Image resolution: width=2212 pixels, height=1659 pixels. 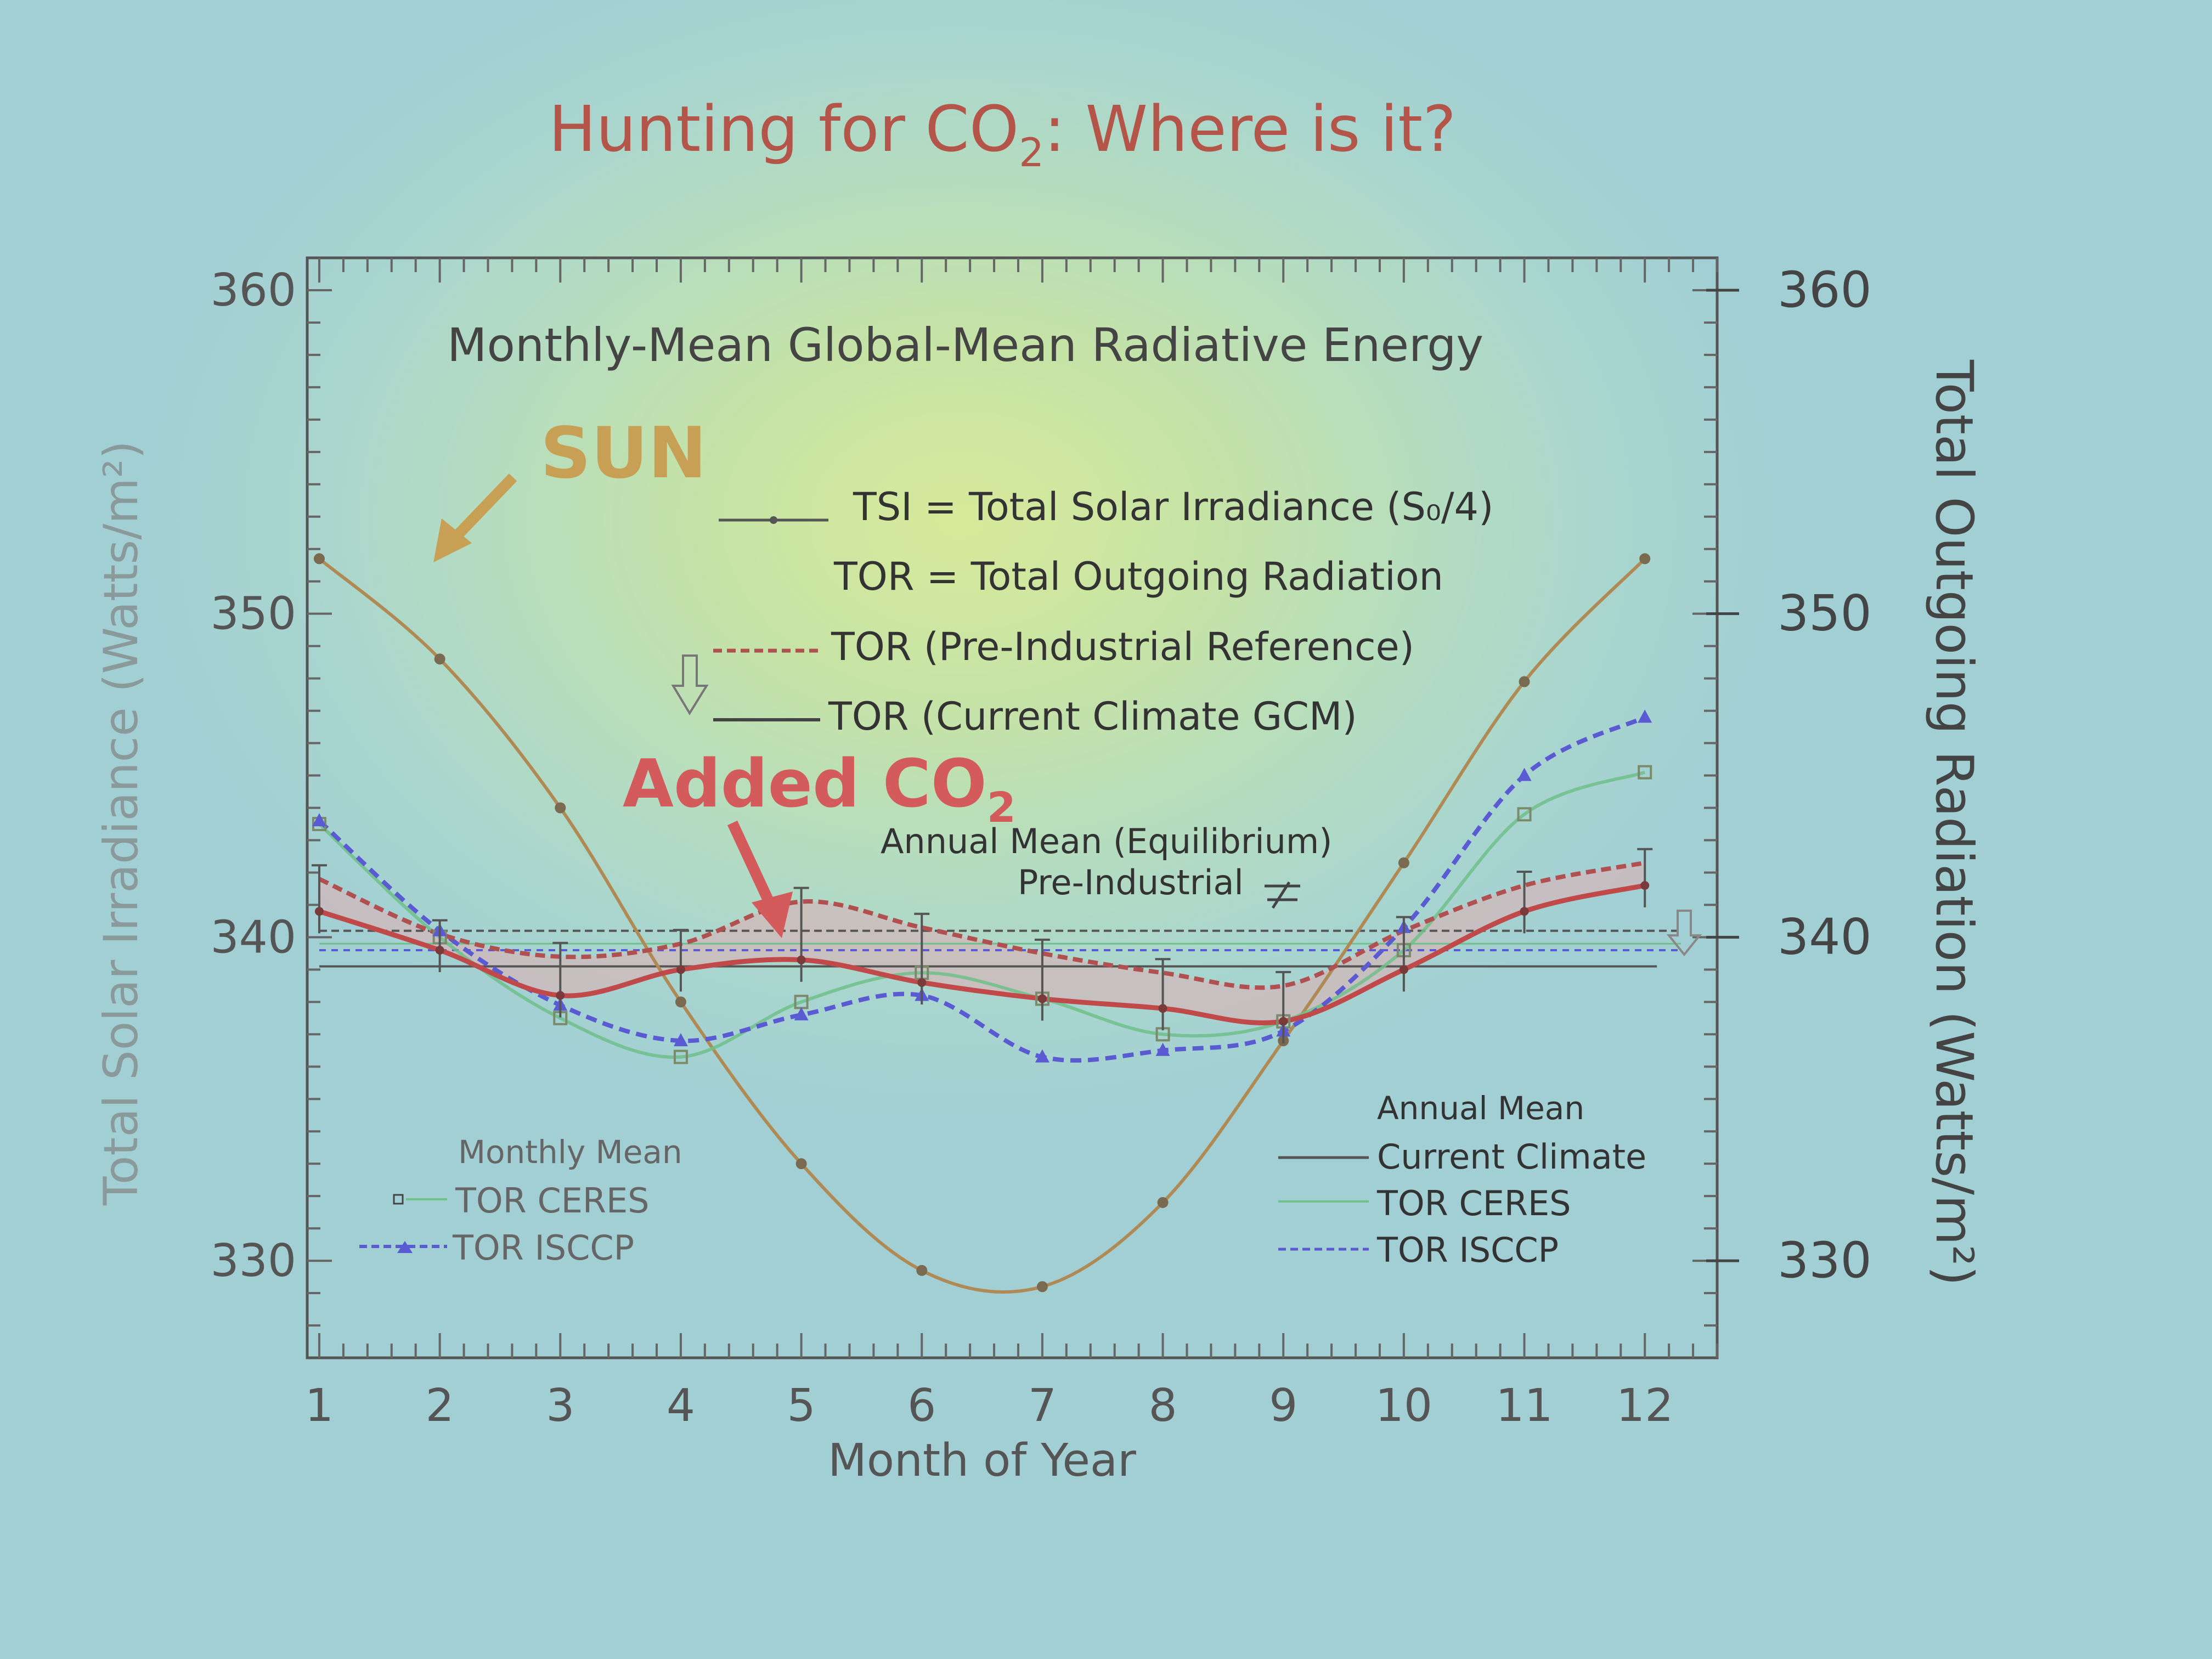 I want to click on legend-annual-isccp: TOR ISCCP, so click(x=1468, y=1250).